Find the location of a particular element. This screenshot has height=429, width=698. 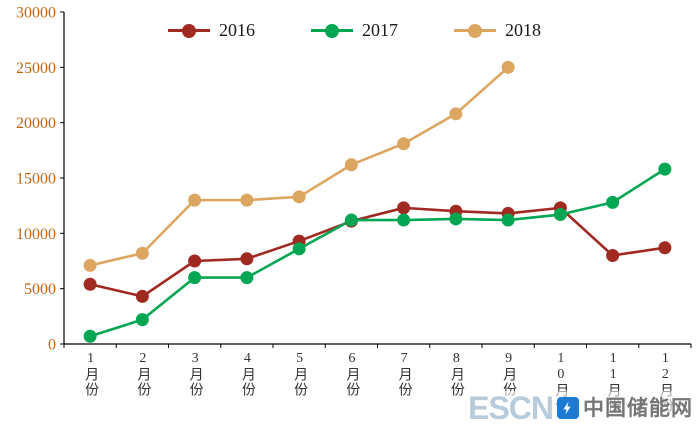

y-axis-tick-label: 0 is located at coordinates (52, 345).